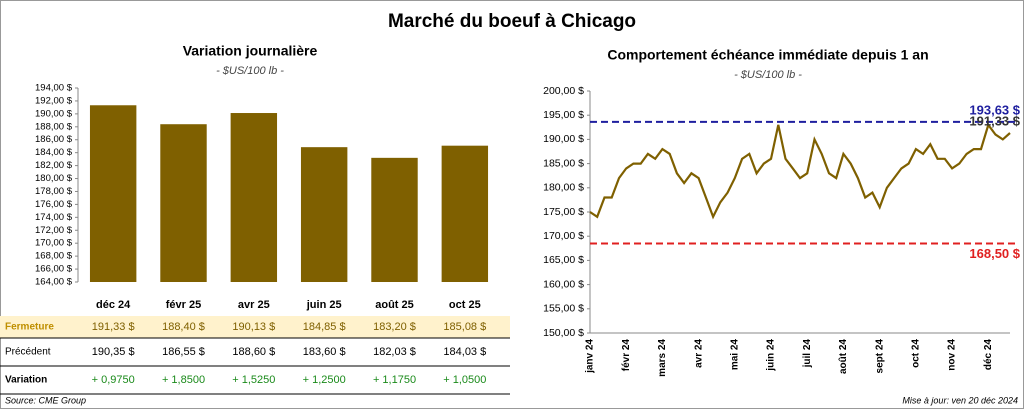 The height and width of the screenshot is (409, 1024). What do you see at coordinates (54, 88) in the screenshot?
I see `y-tick-label: 194,00 $` at bounding box center [54, 88].